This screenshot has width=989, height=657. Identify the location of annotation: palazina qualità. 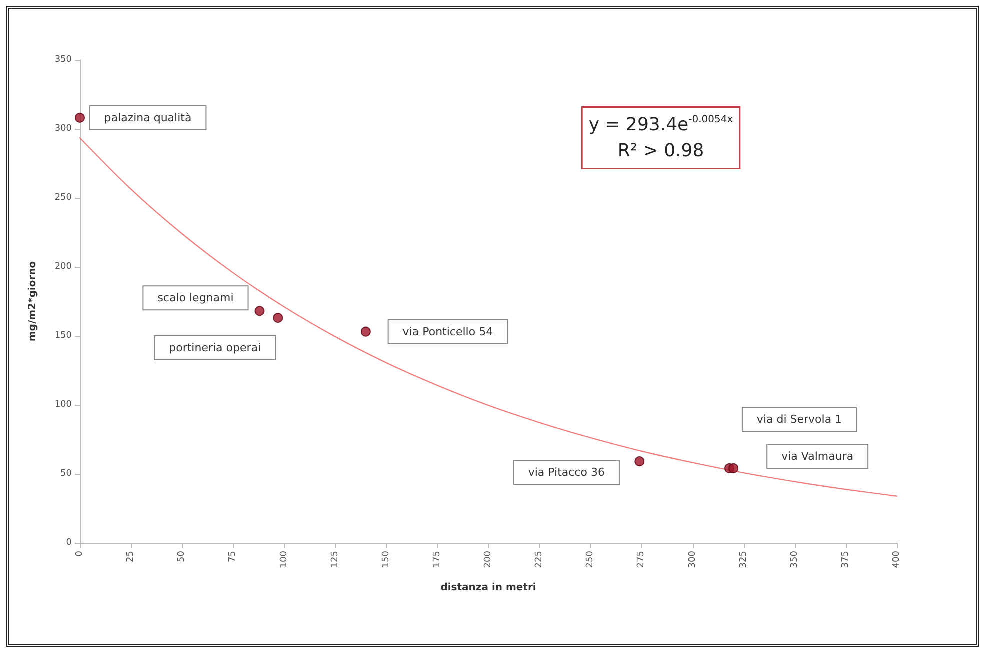
(148, 117).